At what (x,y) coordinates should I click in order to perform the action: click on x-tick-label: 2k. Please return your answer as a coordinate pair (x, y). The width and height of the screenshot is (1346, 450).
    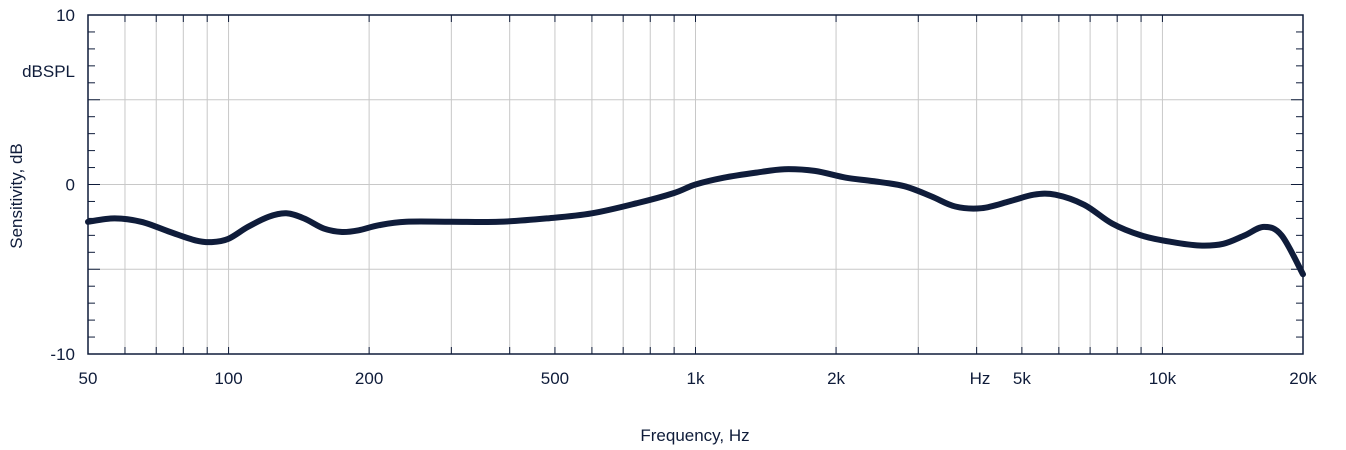
    Looking at the image, I should click on (836, 378).